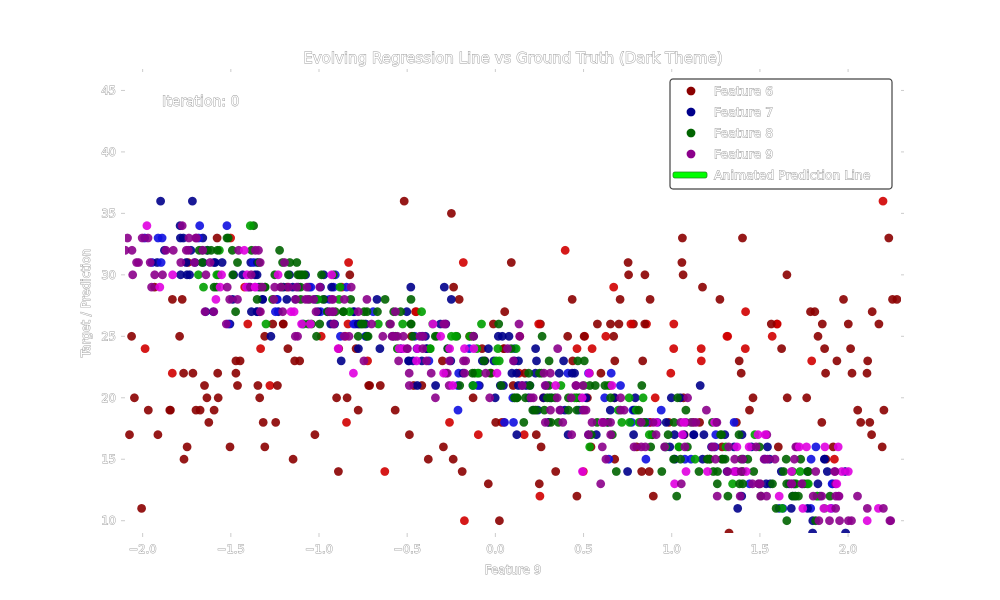  Describe the element at coordinates (108, 459) in the screenshot. I see `y-tick-label: 15` at that location.